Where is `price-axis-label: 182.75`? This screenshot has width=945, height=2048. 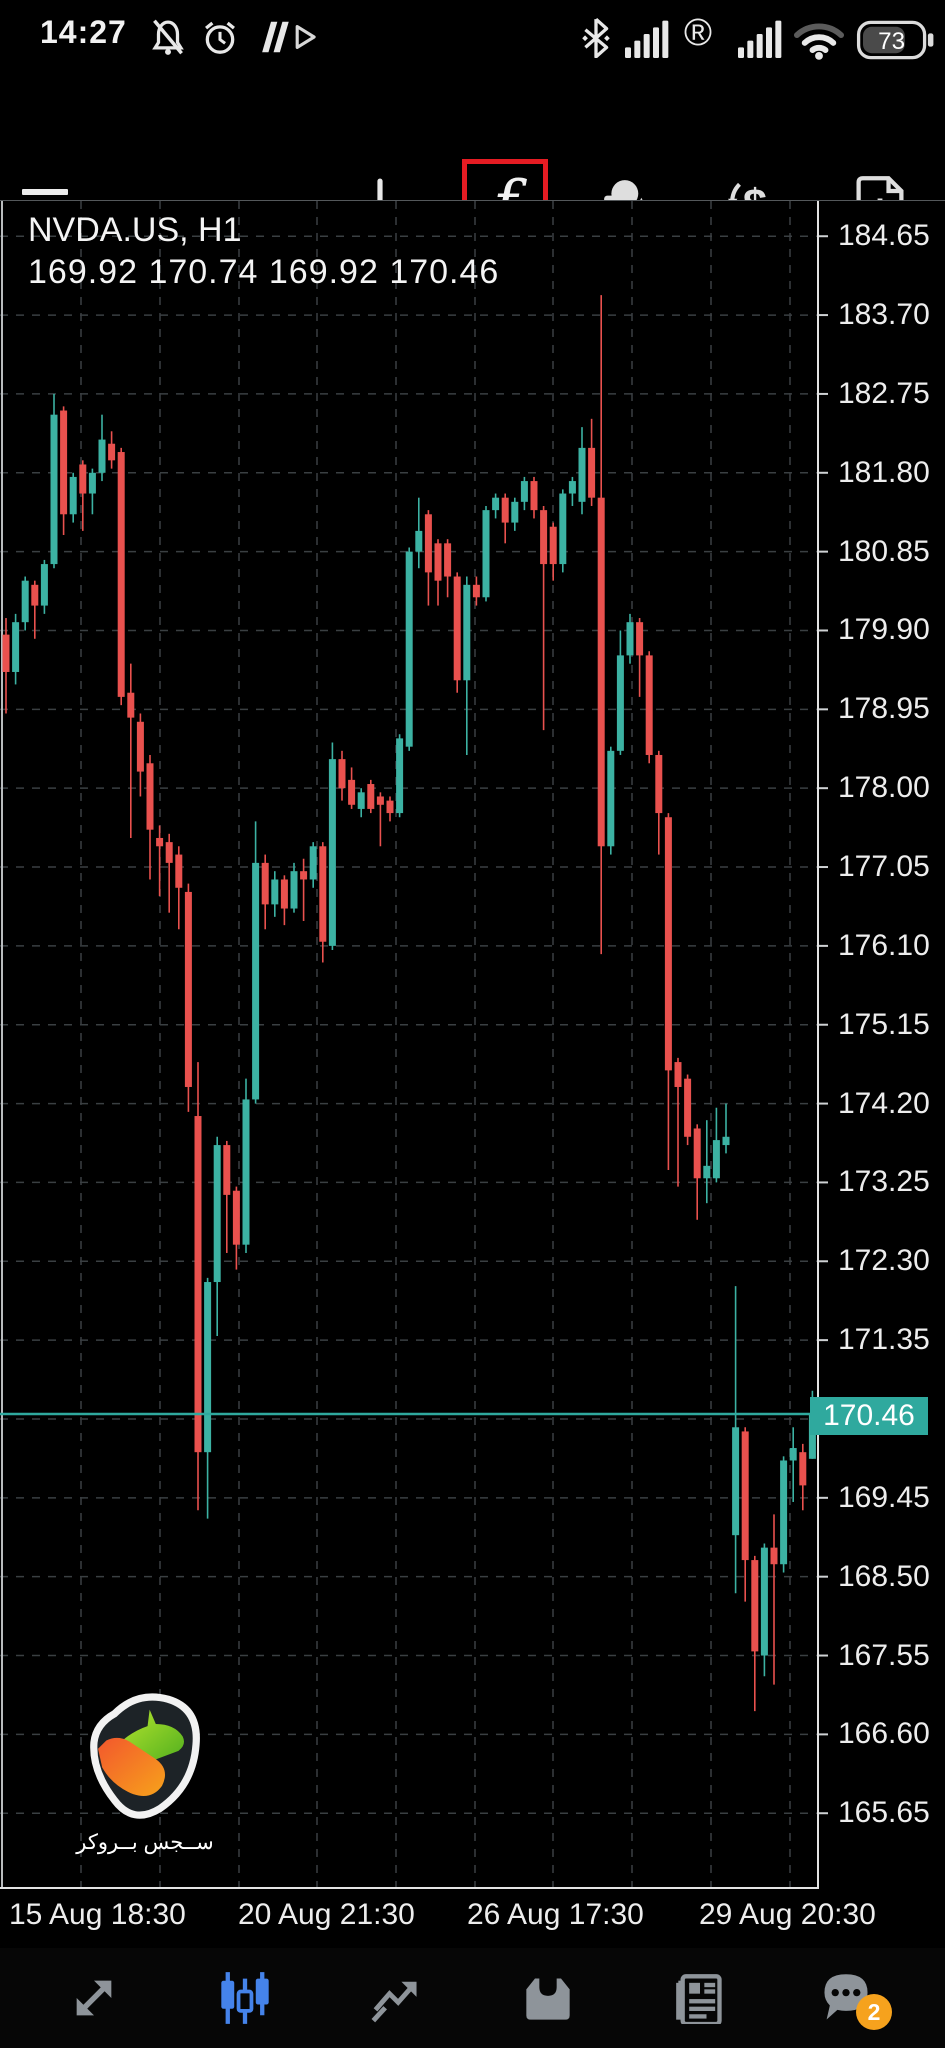
price-axis-label: 182.75 is located at coordinates (884, 393).